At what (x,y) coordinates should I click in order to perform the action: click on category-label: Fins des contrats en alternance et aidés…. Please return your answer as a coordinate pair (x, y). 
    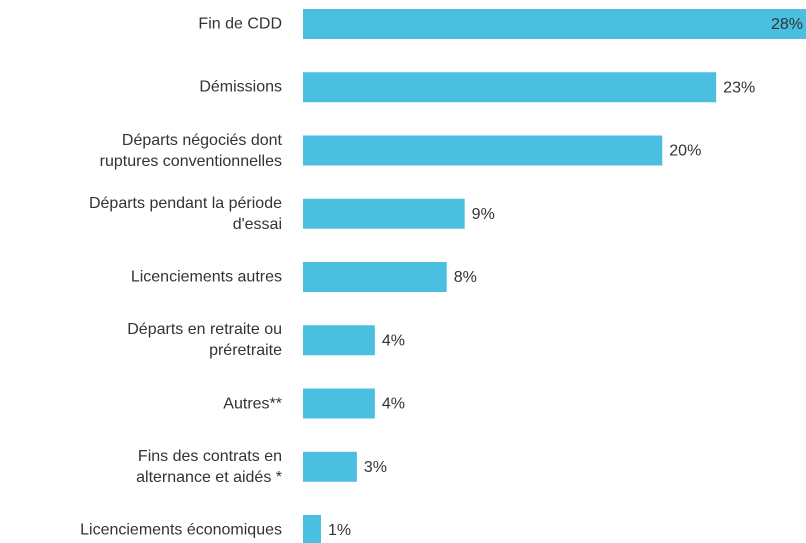
    Looking at the image, I should click on (209, 466).